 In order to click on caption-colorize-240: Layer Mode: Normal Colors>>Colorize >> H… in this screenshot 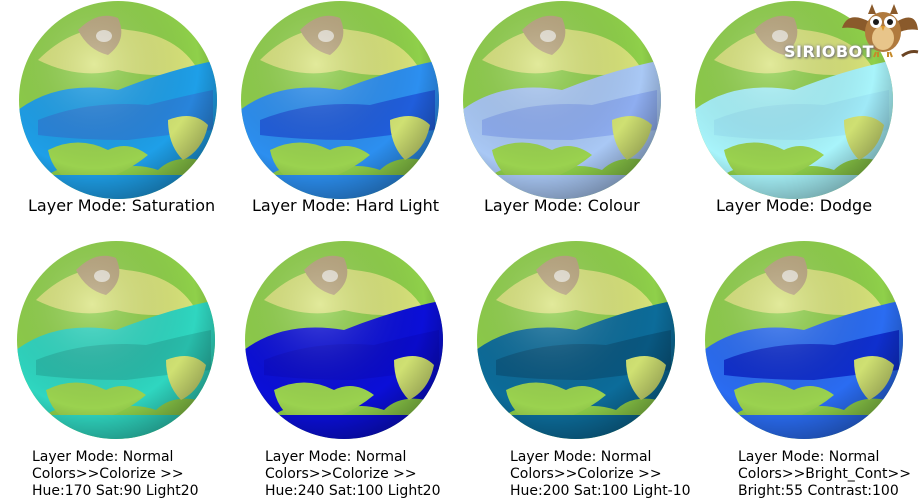, I will do `click(353, 474)`.